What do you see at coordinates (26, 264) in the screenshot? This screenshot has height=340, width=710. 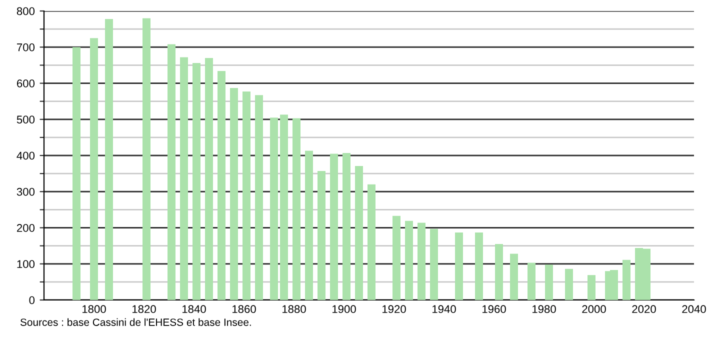 I see `y-tick-label: 100` at bounding box center [26, 264].